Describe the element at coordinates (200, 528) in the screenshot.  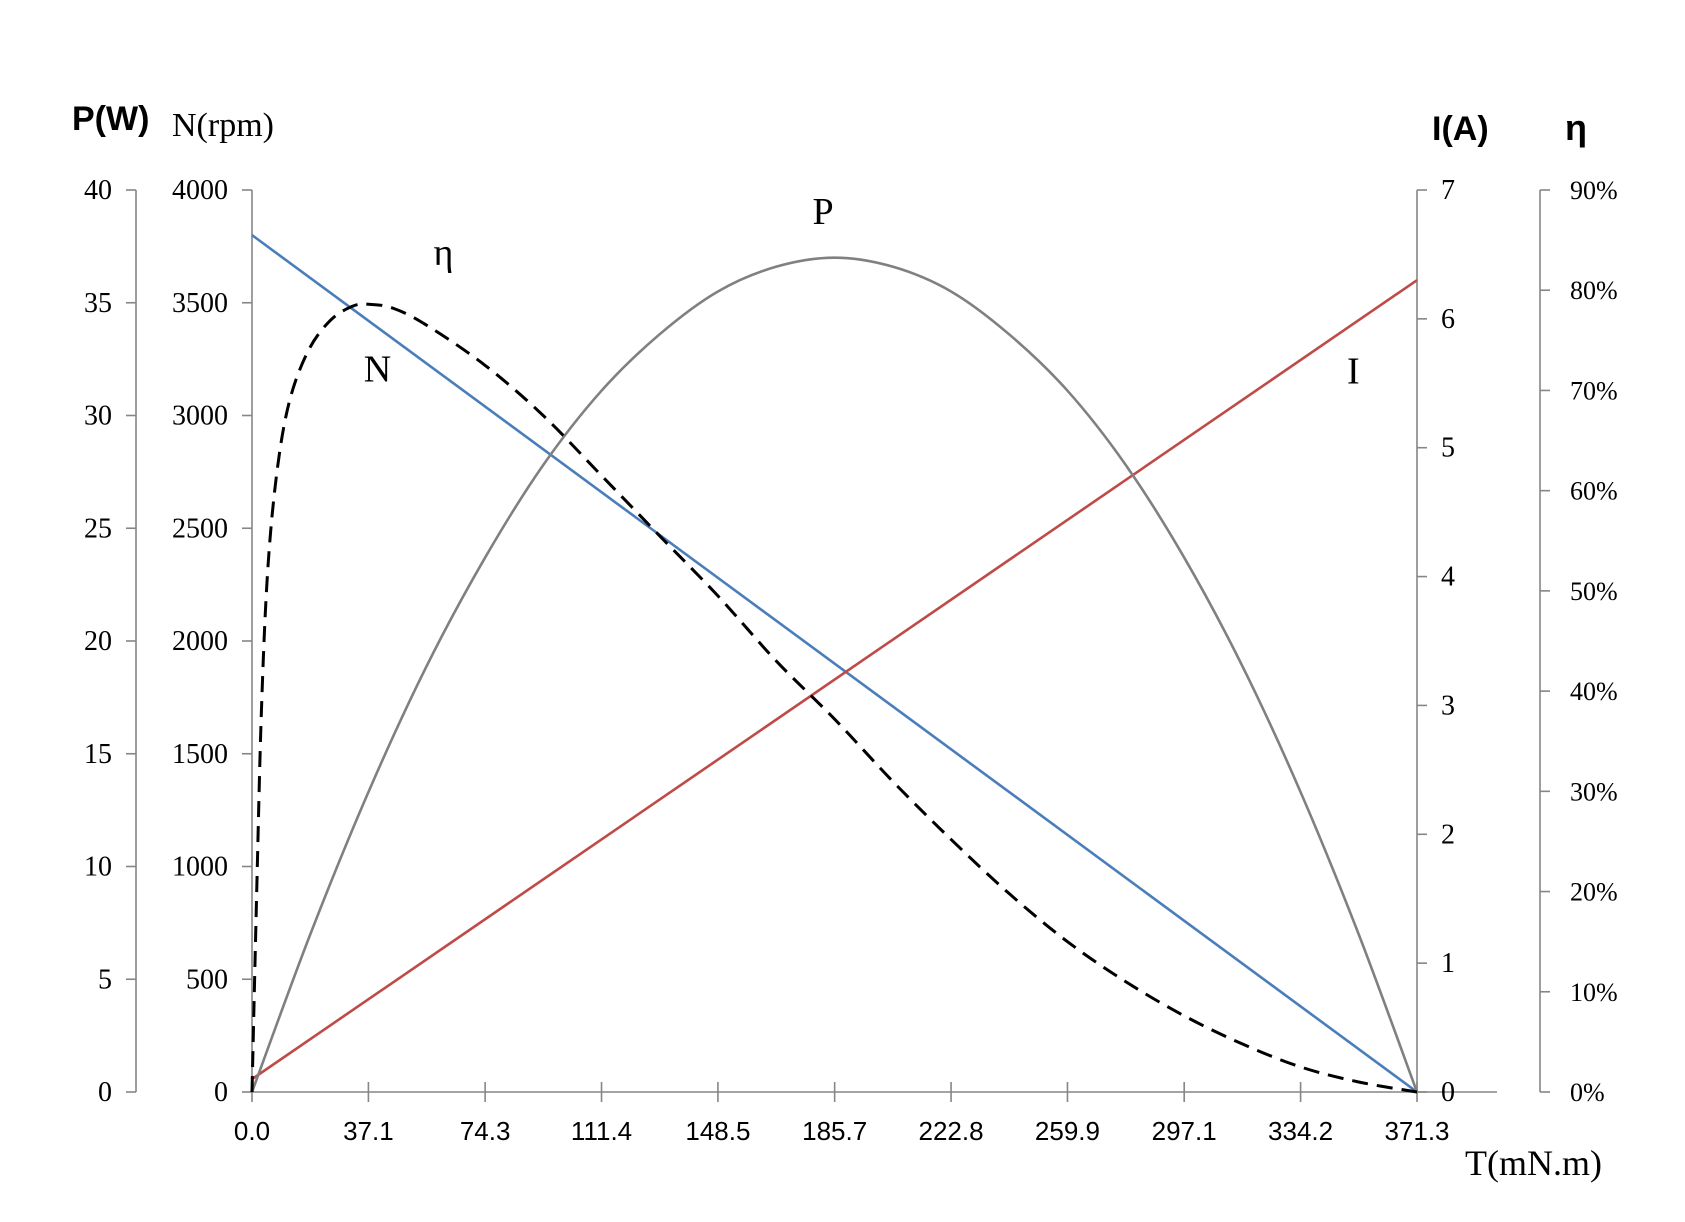
I see `speed-tick-label: 2500` at that location.